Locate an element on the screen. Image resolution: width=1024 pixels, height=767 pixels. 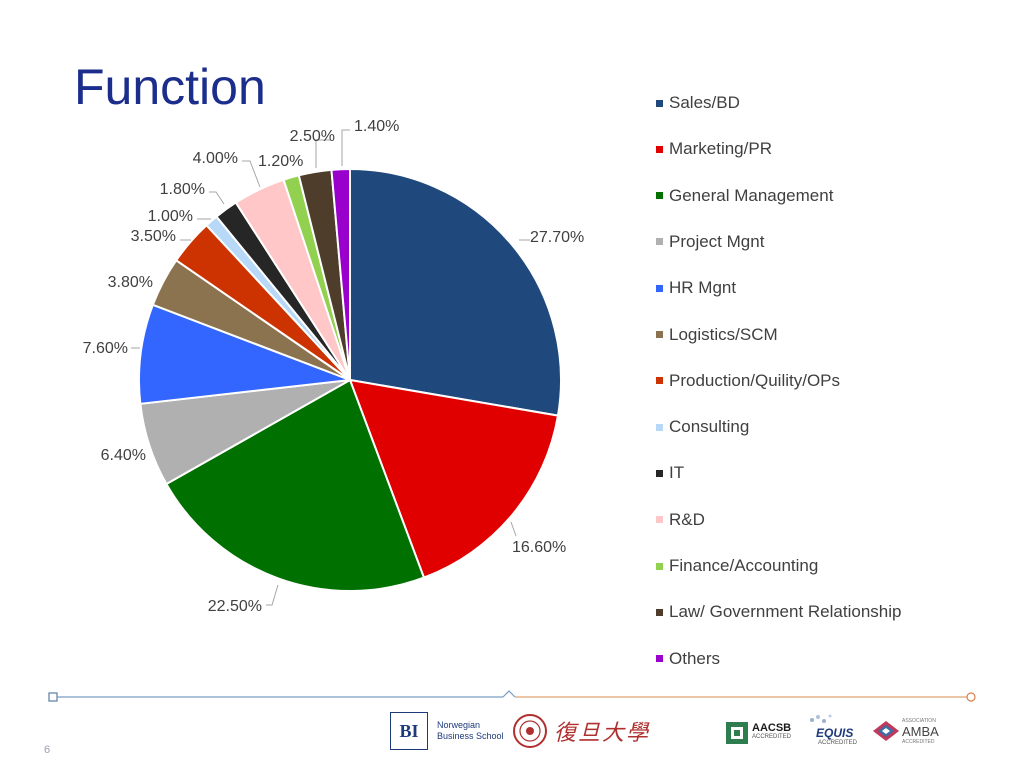
legend-label: Finance/Accounting is located at coordinates (744, 565).